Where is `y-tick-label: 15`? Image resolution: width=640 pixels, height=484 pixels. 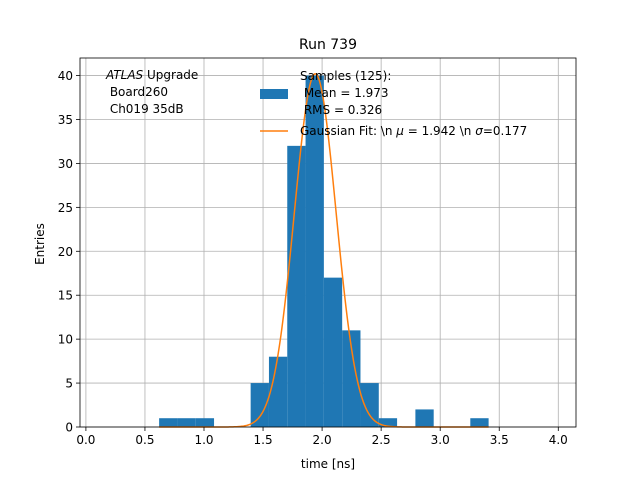 y-tick-label: 15 is located at coordinates (65, 296).